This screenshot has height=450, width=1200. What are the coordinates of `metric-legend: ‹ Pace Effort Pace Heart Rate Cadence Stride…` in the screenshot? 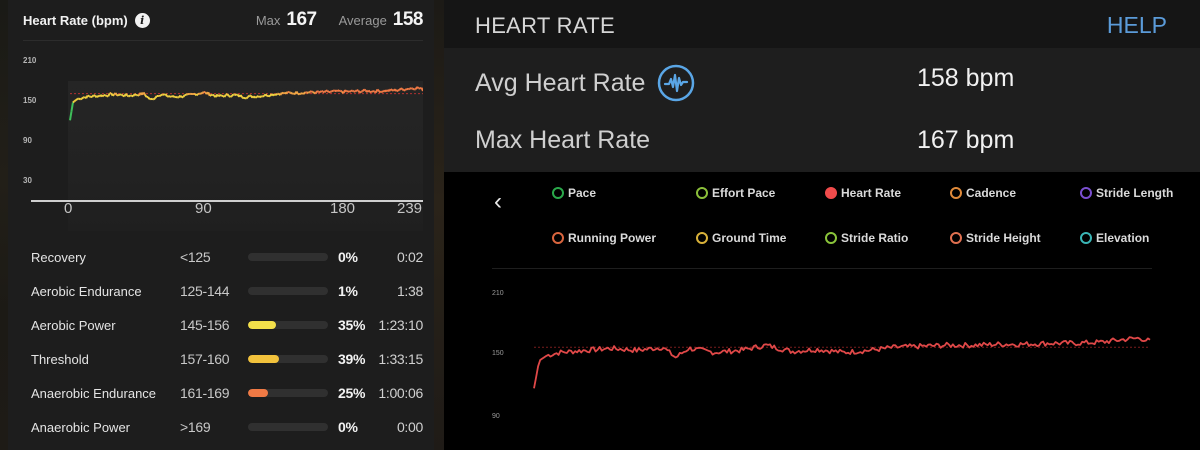 It's located at (822, 221).